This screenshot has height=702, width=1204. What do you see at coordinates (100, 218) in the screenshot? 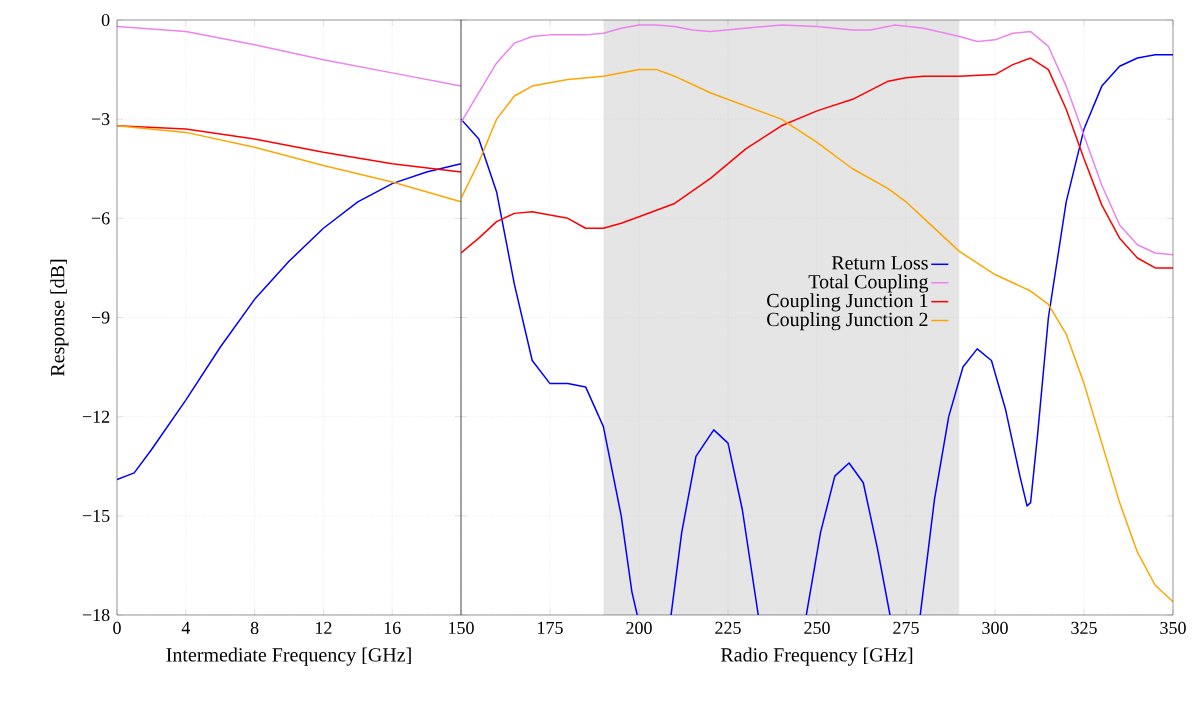
I see `y-tick-label: −6` at bounding box center [100, 218].